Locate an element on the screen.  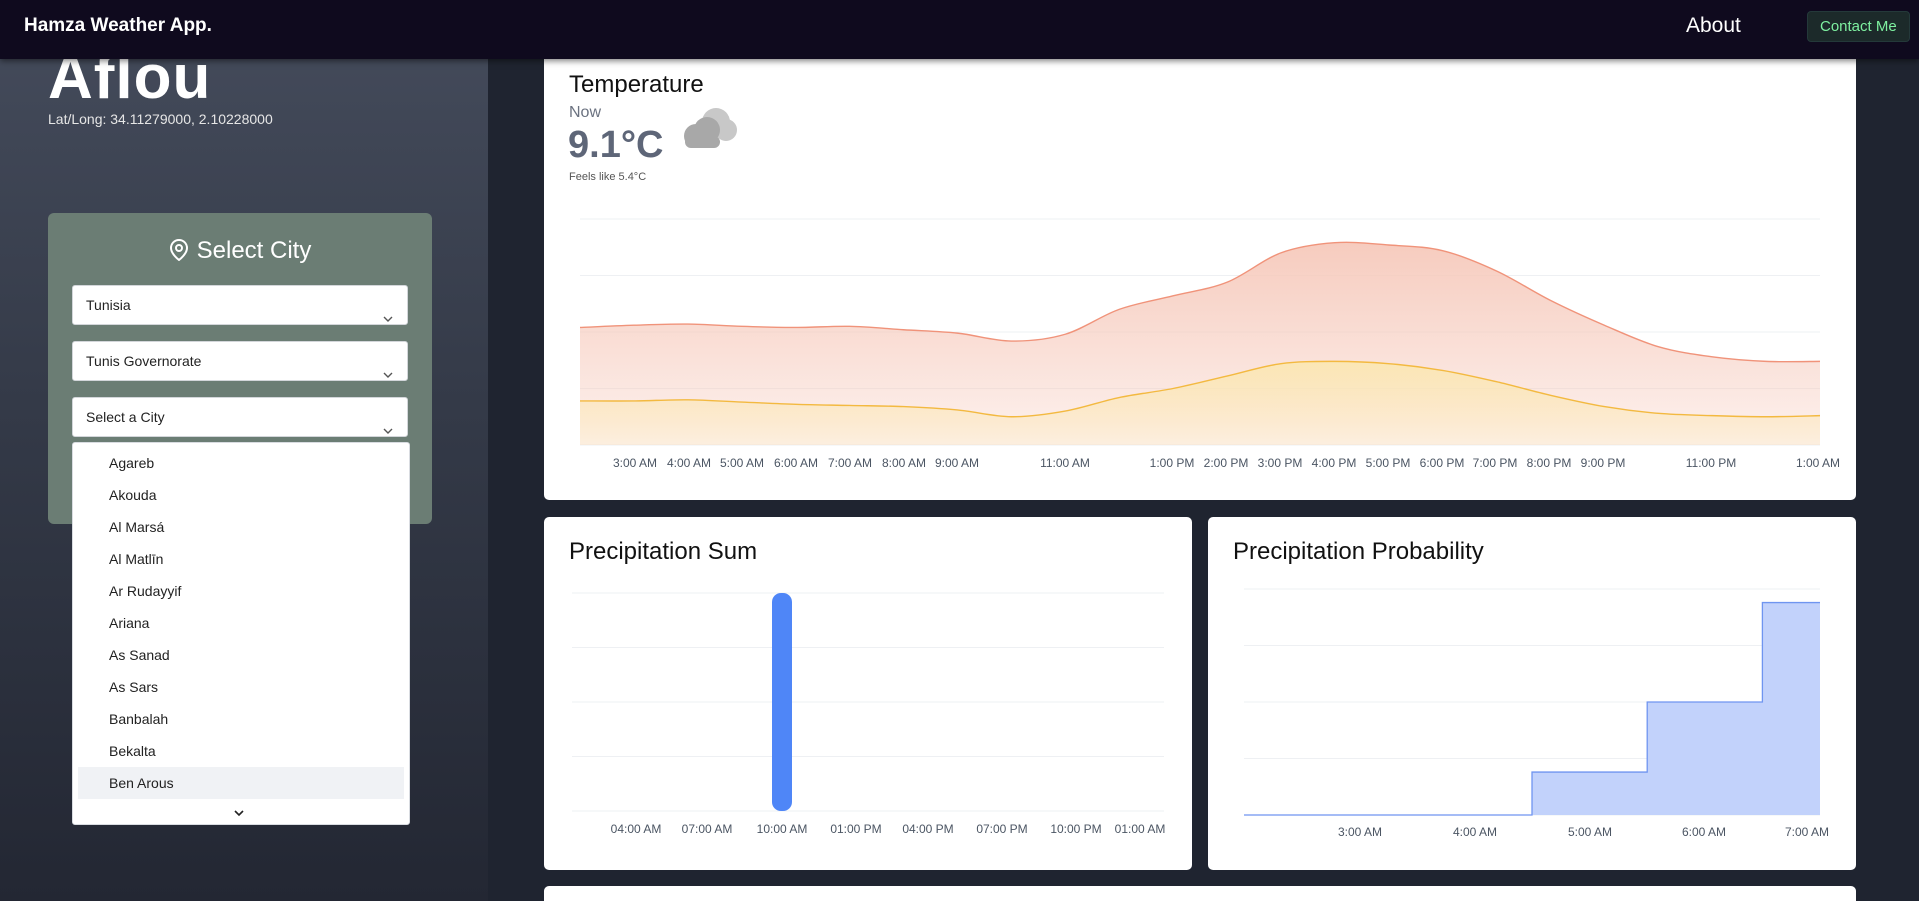
x-tick-label: 04:00 AM is located at coordinates (636, 829).